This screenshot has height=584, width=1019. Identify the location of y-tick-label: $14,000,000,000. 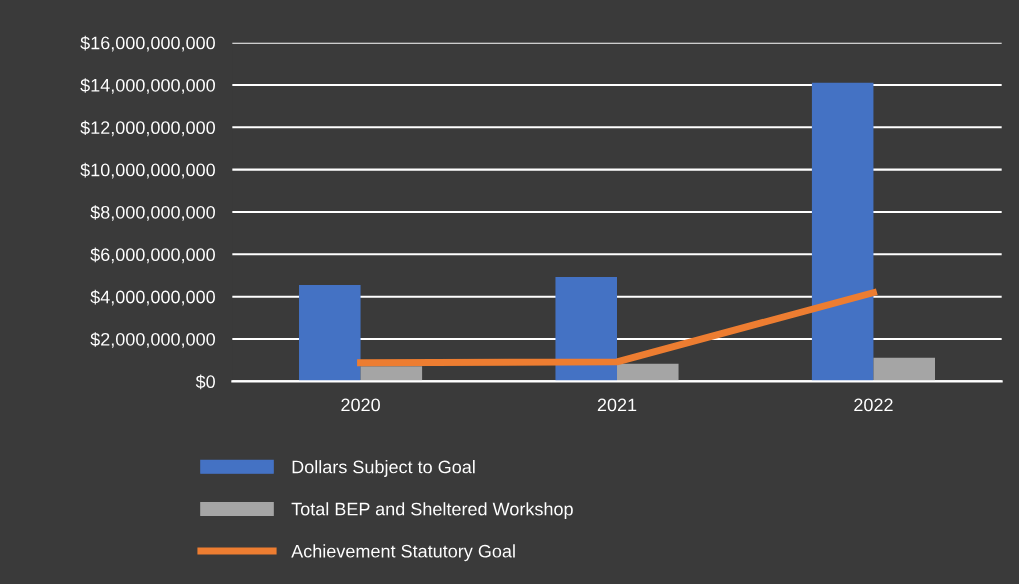
(147, 86).